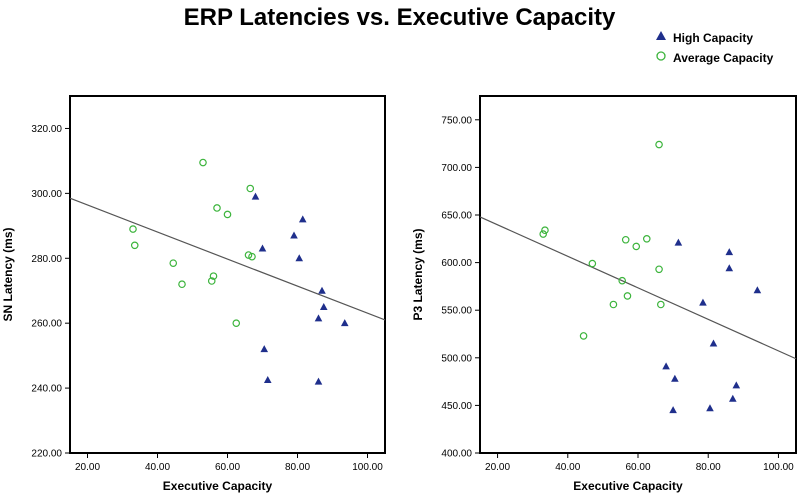 The width and height of the screenshot is (799, 496). I want to click on legend-item-high-capacity: High Capacity, so click(725, 37).